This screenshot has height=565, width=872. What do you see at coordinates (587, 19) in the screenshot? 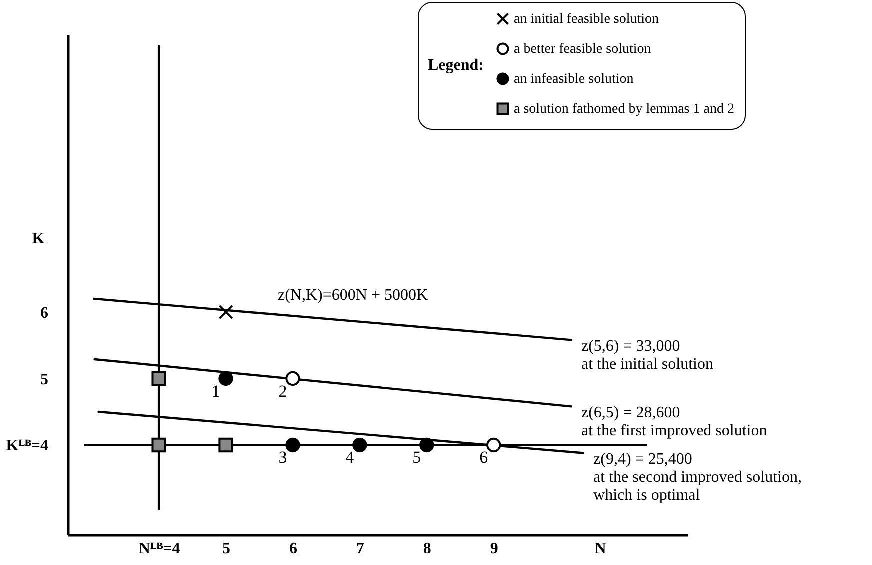
I see `legend-label: an initial feasible solution` at bounding box center [587, 19].